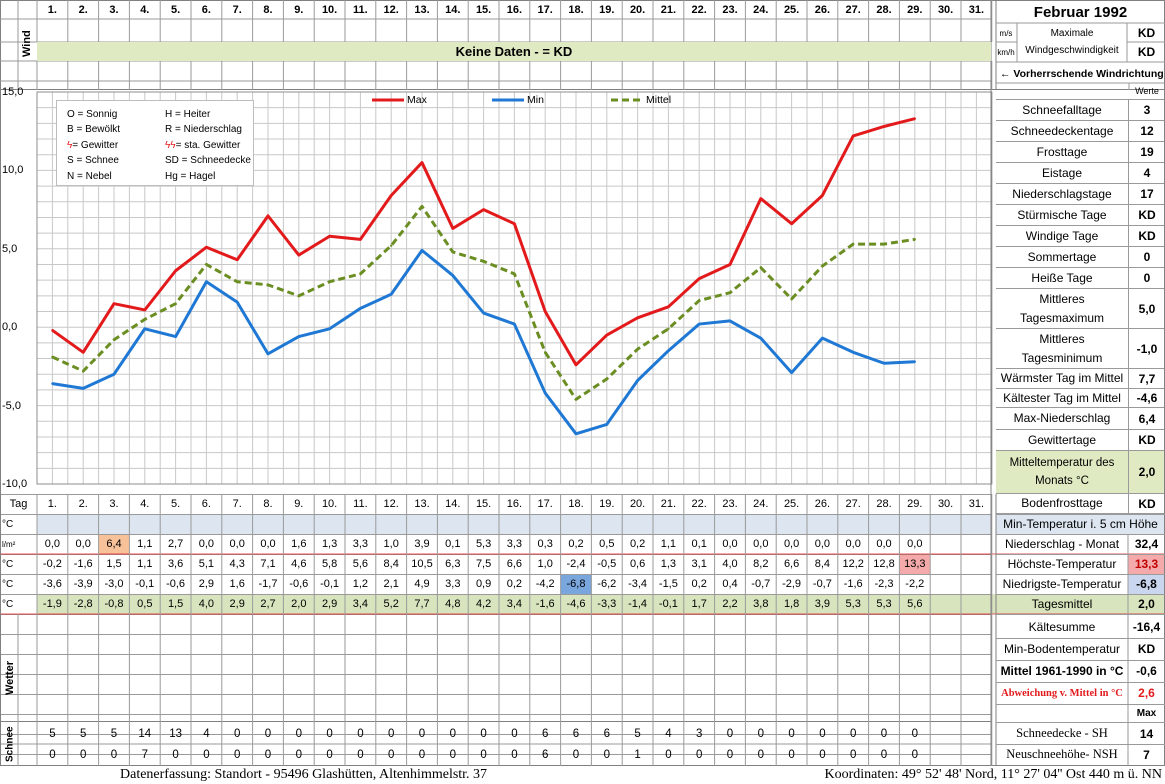  What do you see at coordinates (1147, 194) in the screenshot?
I see `stat-value: 17` at bounding box center [1147, 194].